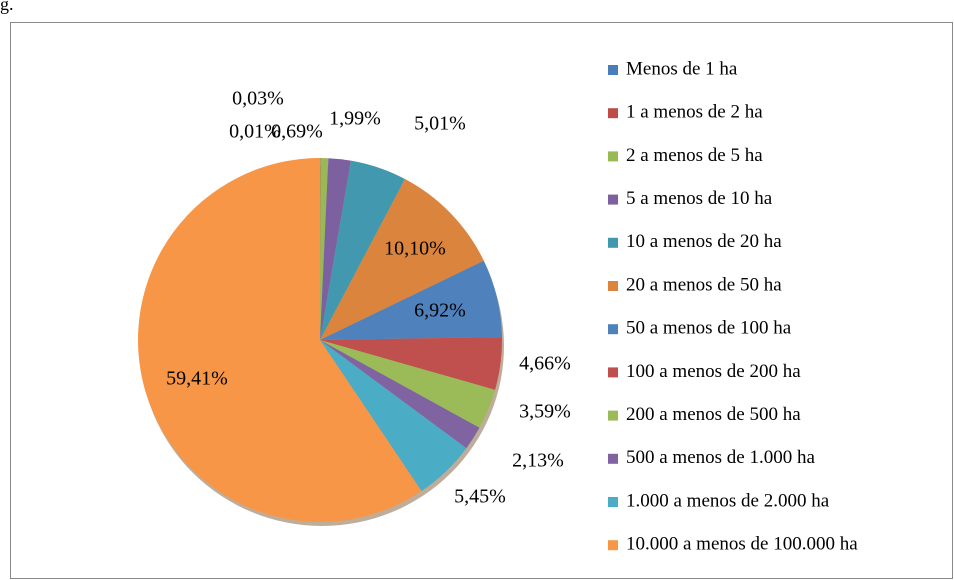 The image size is (954, 580). Describe the element at coordinates (713, 414) in the screenshot. I see `legend-label: 200 a menos de 500 ha` at that location.